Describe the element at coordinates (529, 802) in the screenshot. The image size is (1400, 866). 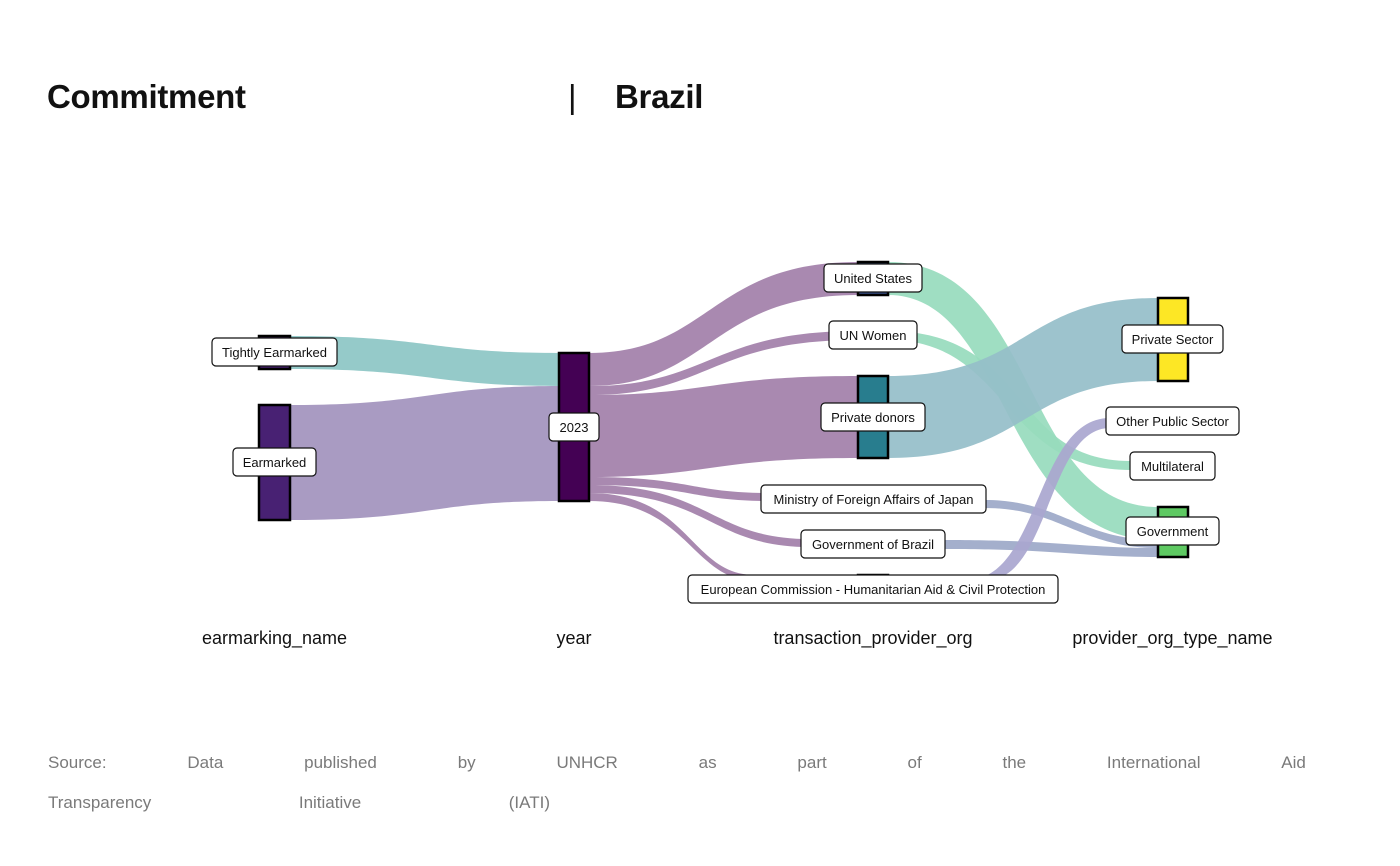
I see `source-word: (IATI)` at that location.